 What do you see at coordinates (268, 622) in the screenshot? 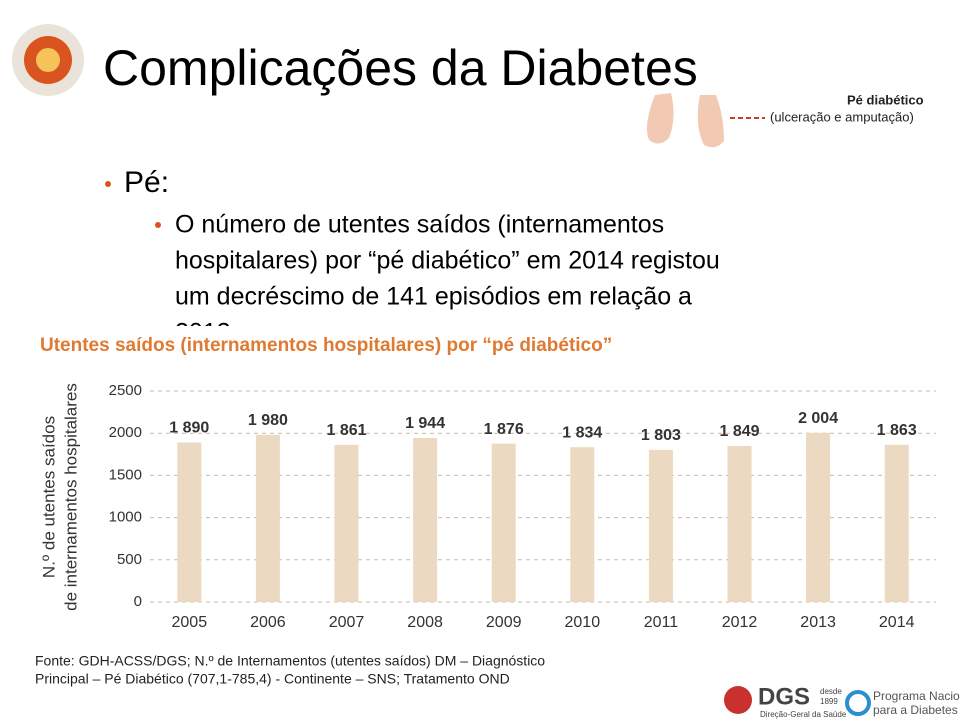
I see `x-tick-label: 2006` at bounding box center [268, 622].